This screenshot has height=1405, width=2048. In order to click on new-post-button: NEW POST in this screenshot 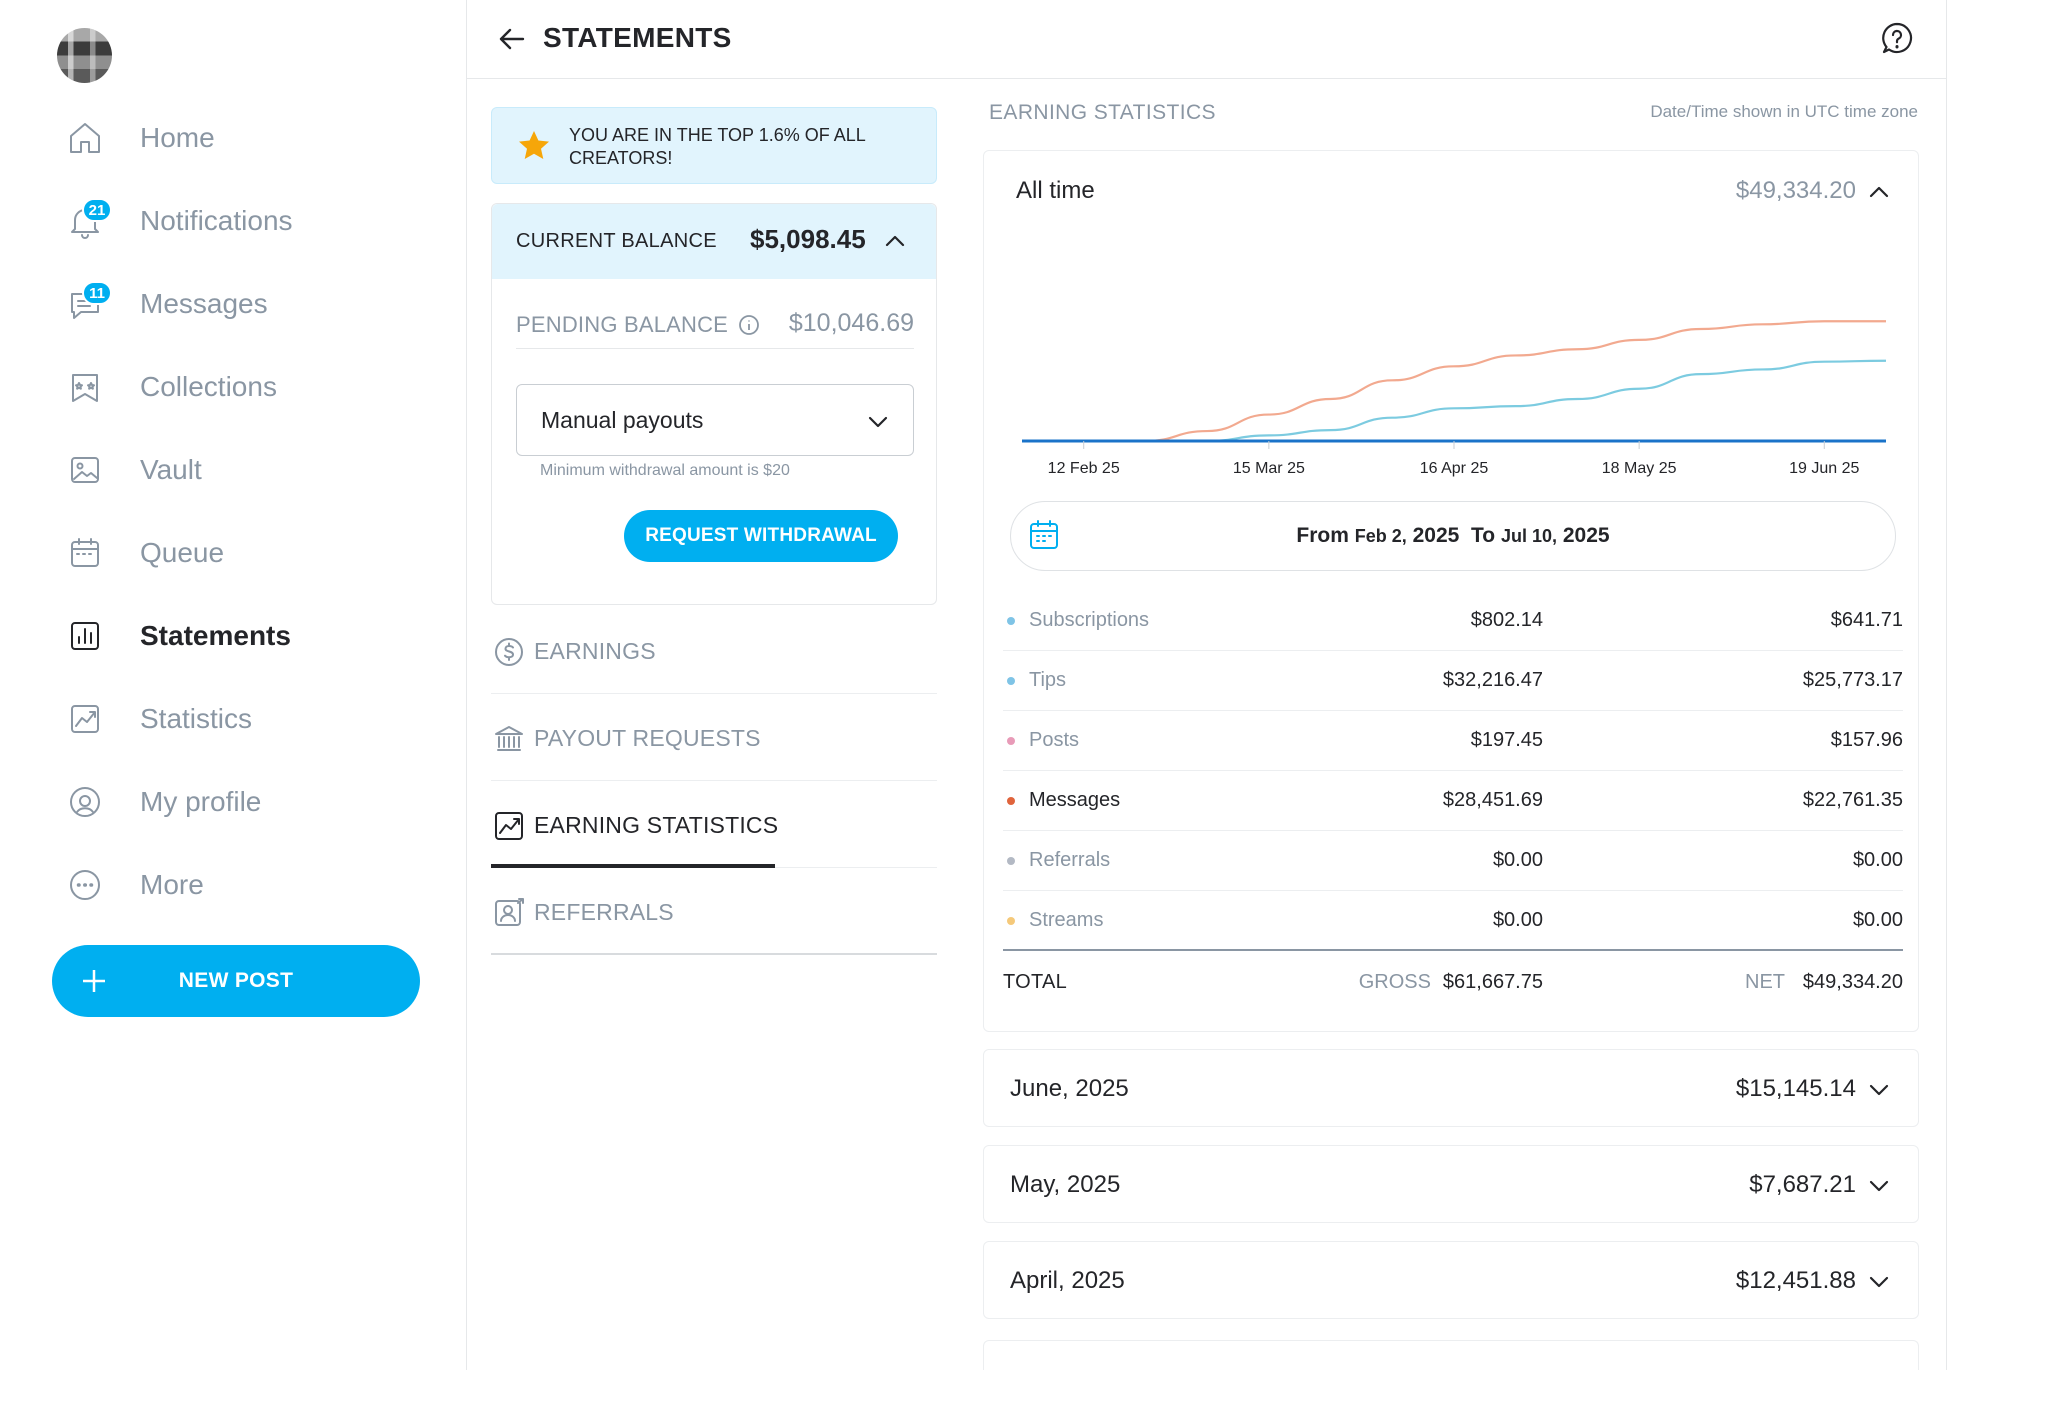, I will do `click(236, 981)`.